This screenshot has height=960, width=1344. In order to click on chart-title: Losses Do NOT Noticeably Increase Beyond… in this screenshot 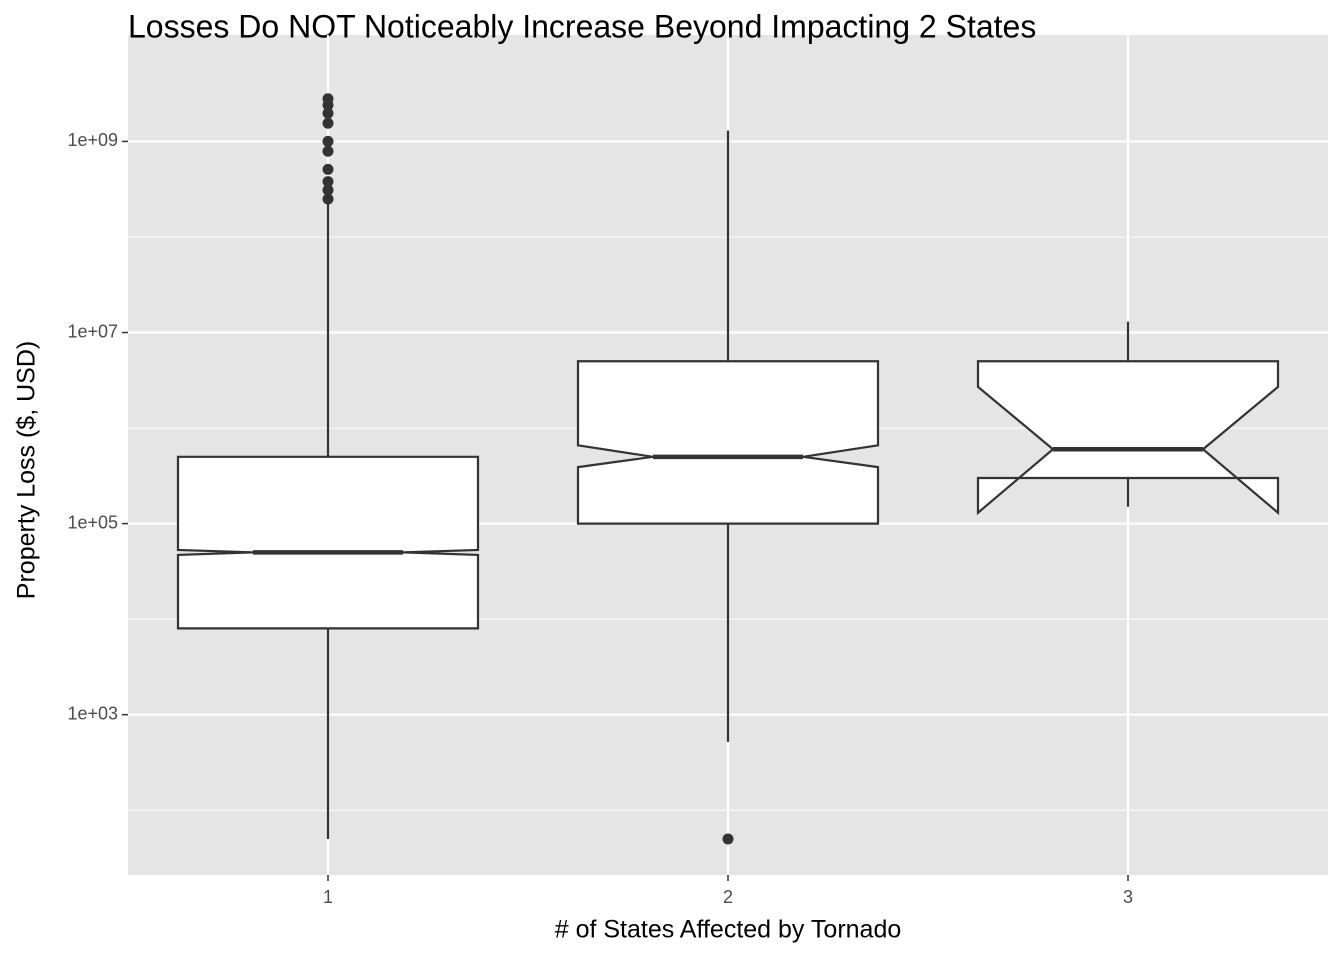, I will do `click(582, 26)`.